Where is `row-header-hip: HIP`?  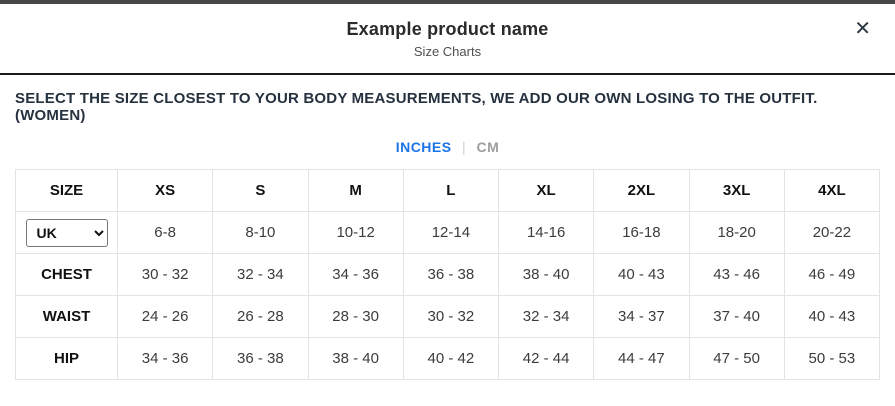
row-header-hip: HIP is located at coordinates (66, 358).